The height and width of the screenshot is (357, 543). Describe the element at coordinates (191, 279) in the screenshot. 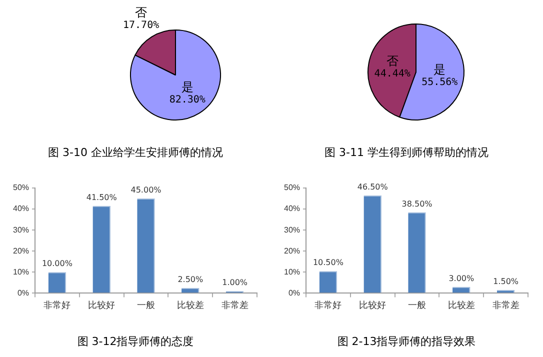

I see `data-label: 2.50%` at that location.